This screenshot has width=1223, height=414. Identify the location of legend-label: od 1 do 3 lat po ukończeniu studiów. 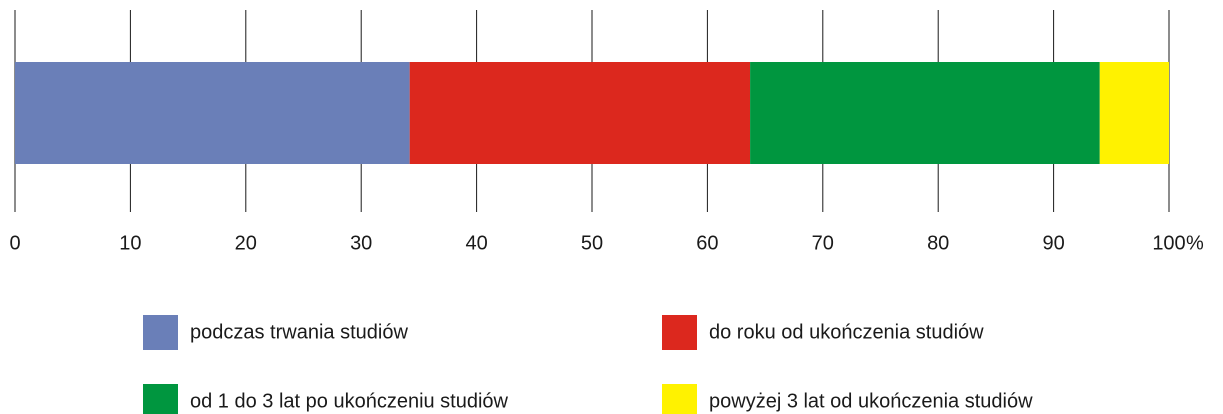
(349, 401).